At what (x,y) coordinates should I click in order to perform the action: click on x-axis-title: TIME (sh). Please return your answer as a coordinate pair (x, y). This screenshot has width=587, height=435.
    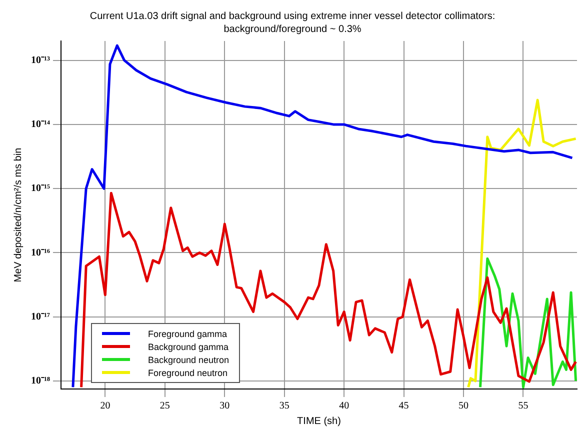
    Looking at the image, I should click on (319, 421).